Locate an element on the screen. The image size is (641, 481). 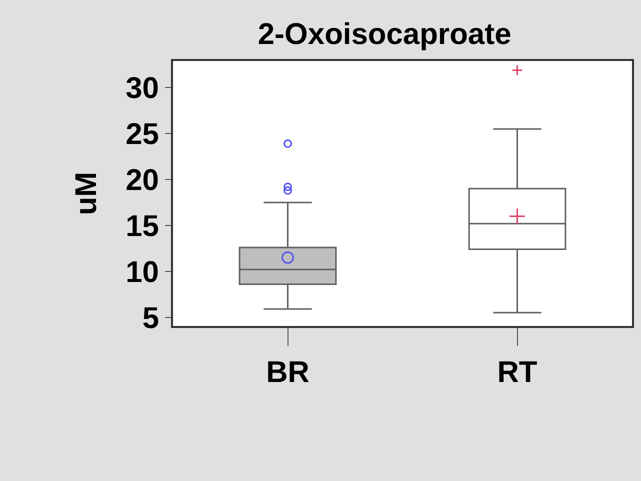
y-tick-label: 25 is located at coordinates (142, 135).